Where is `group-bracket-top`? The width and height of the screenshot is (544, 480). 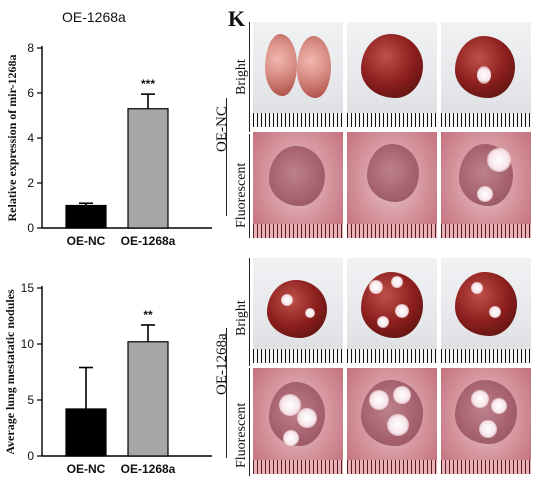 group-bracket-top is located at coordinates (226, 157).